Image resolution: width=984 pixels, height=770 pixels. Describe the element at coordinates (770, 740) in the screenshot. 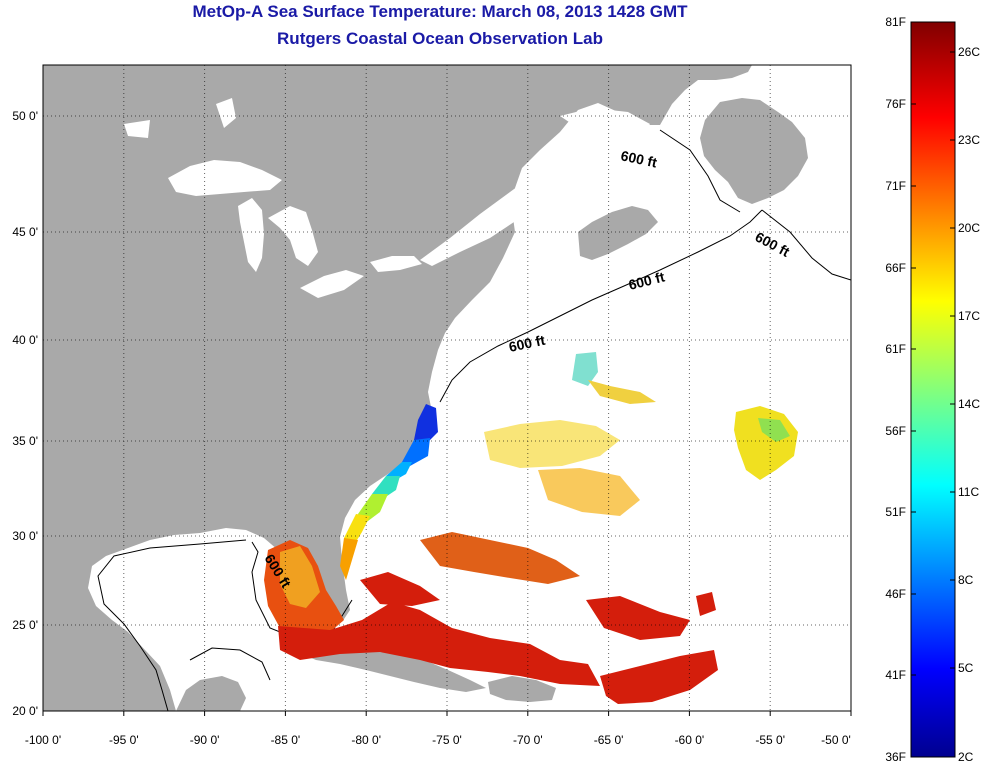

I see `x-tick-label: -55 0'` at that location.